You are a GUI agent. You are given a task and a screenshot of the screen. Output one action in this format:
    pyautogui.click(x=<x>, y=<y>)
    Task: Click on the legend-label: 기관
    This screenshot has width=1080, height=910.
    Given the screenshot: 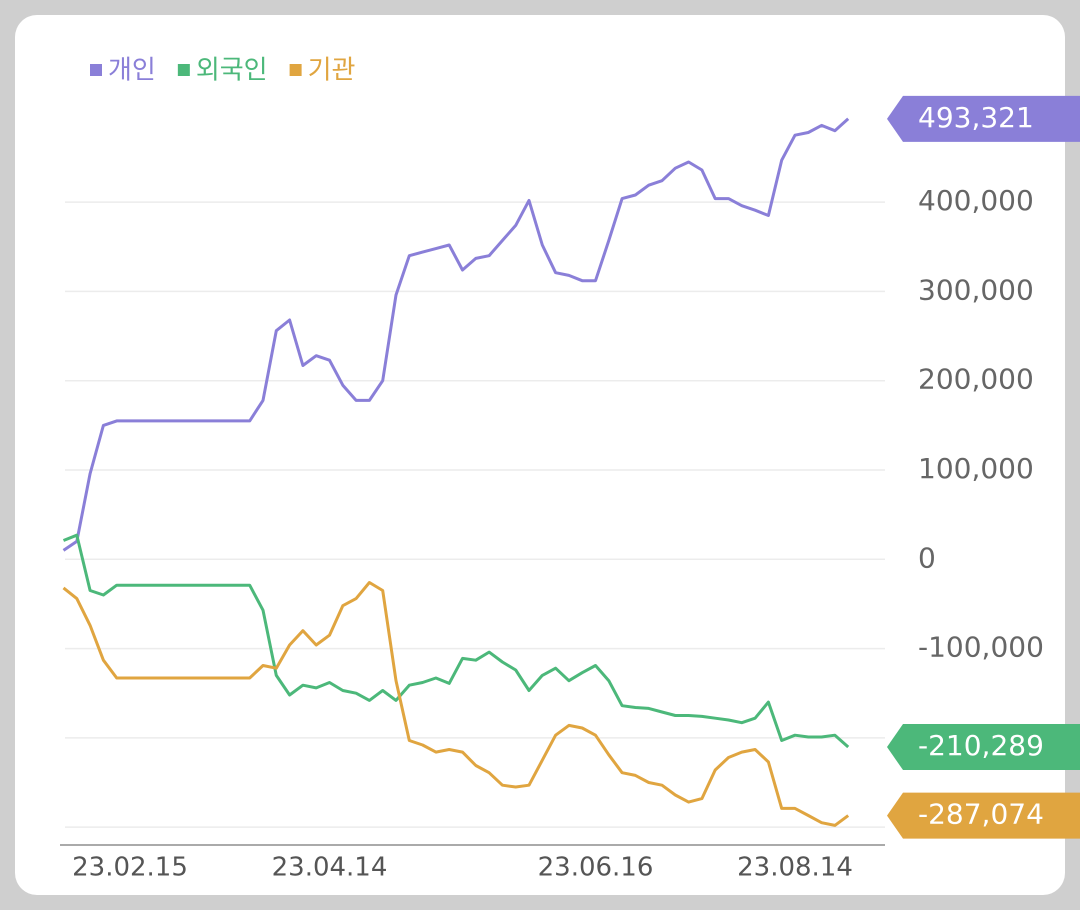 What is the action you would take?
    pyautogui.click(x=332, y=71)
    